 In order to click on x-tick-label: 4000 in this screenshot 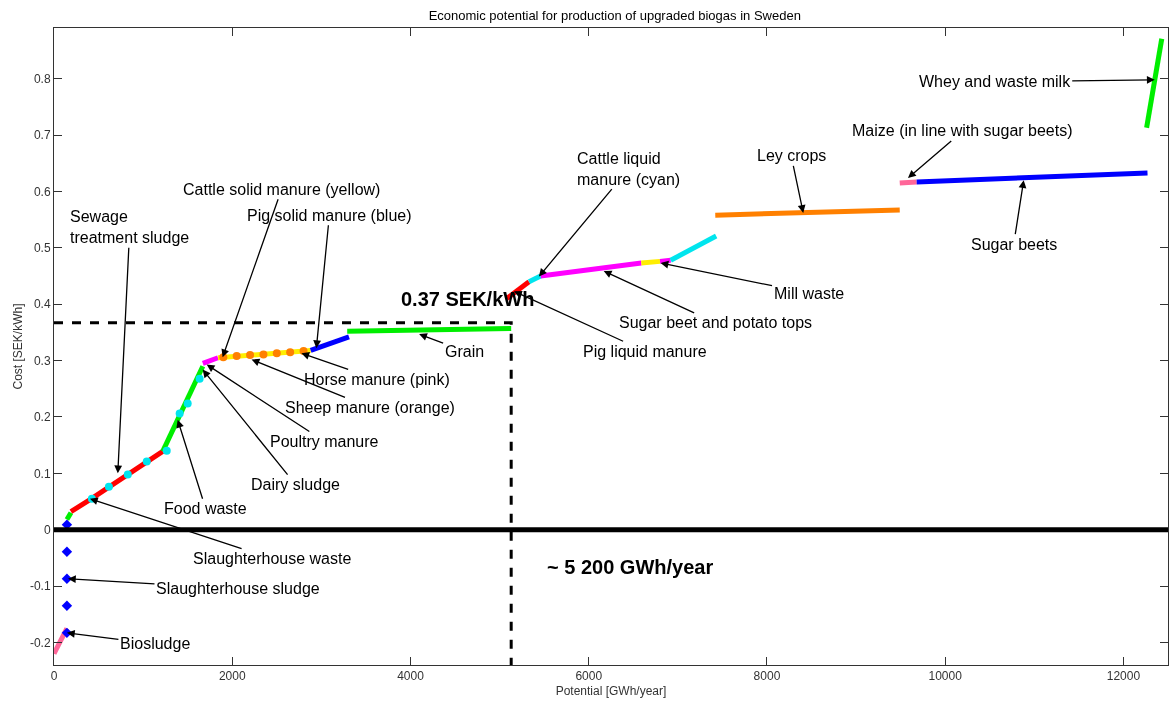, I will do `click(411, 676)`.